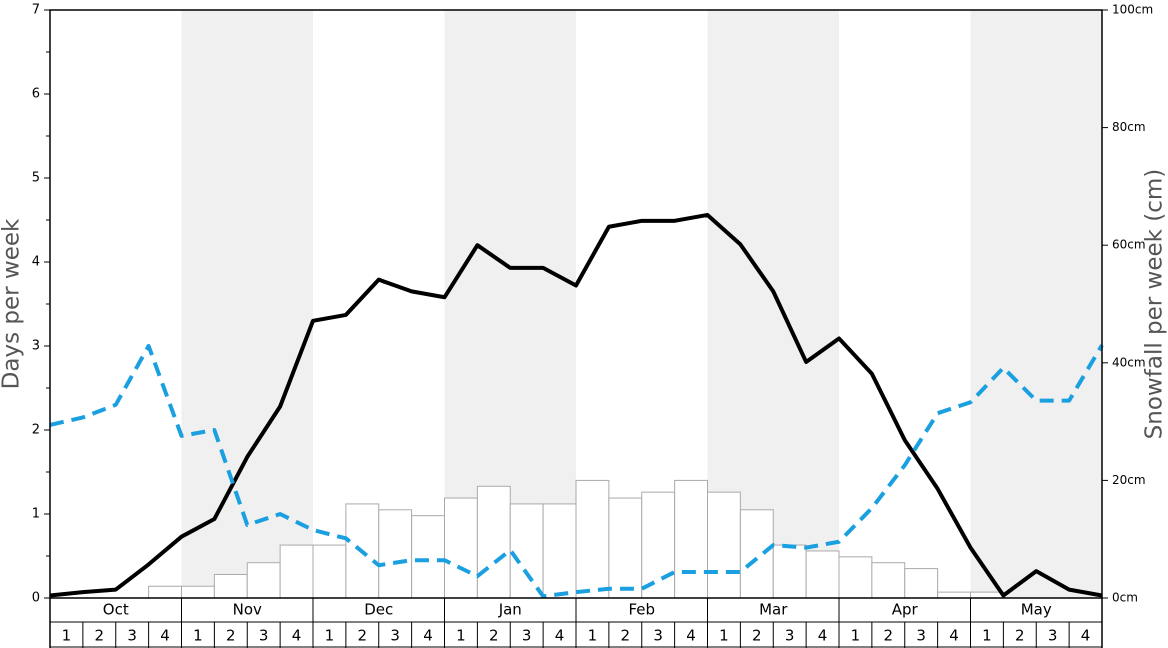  I want to click on y2-axis-title: Snowfall per week (cm), so click(1155, 304).